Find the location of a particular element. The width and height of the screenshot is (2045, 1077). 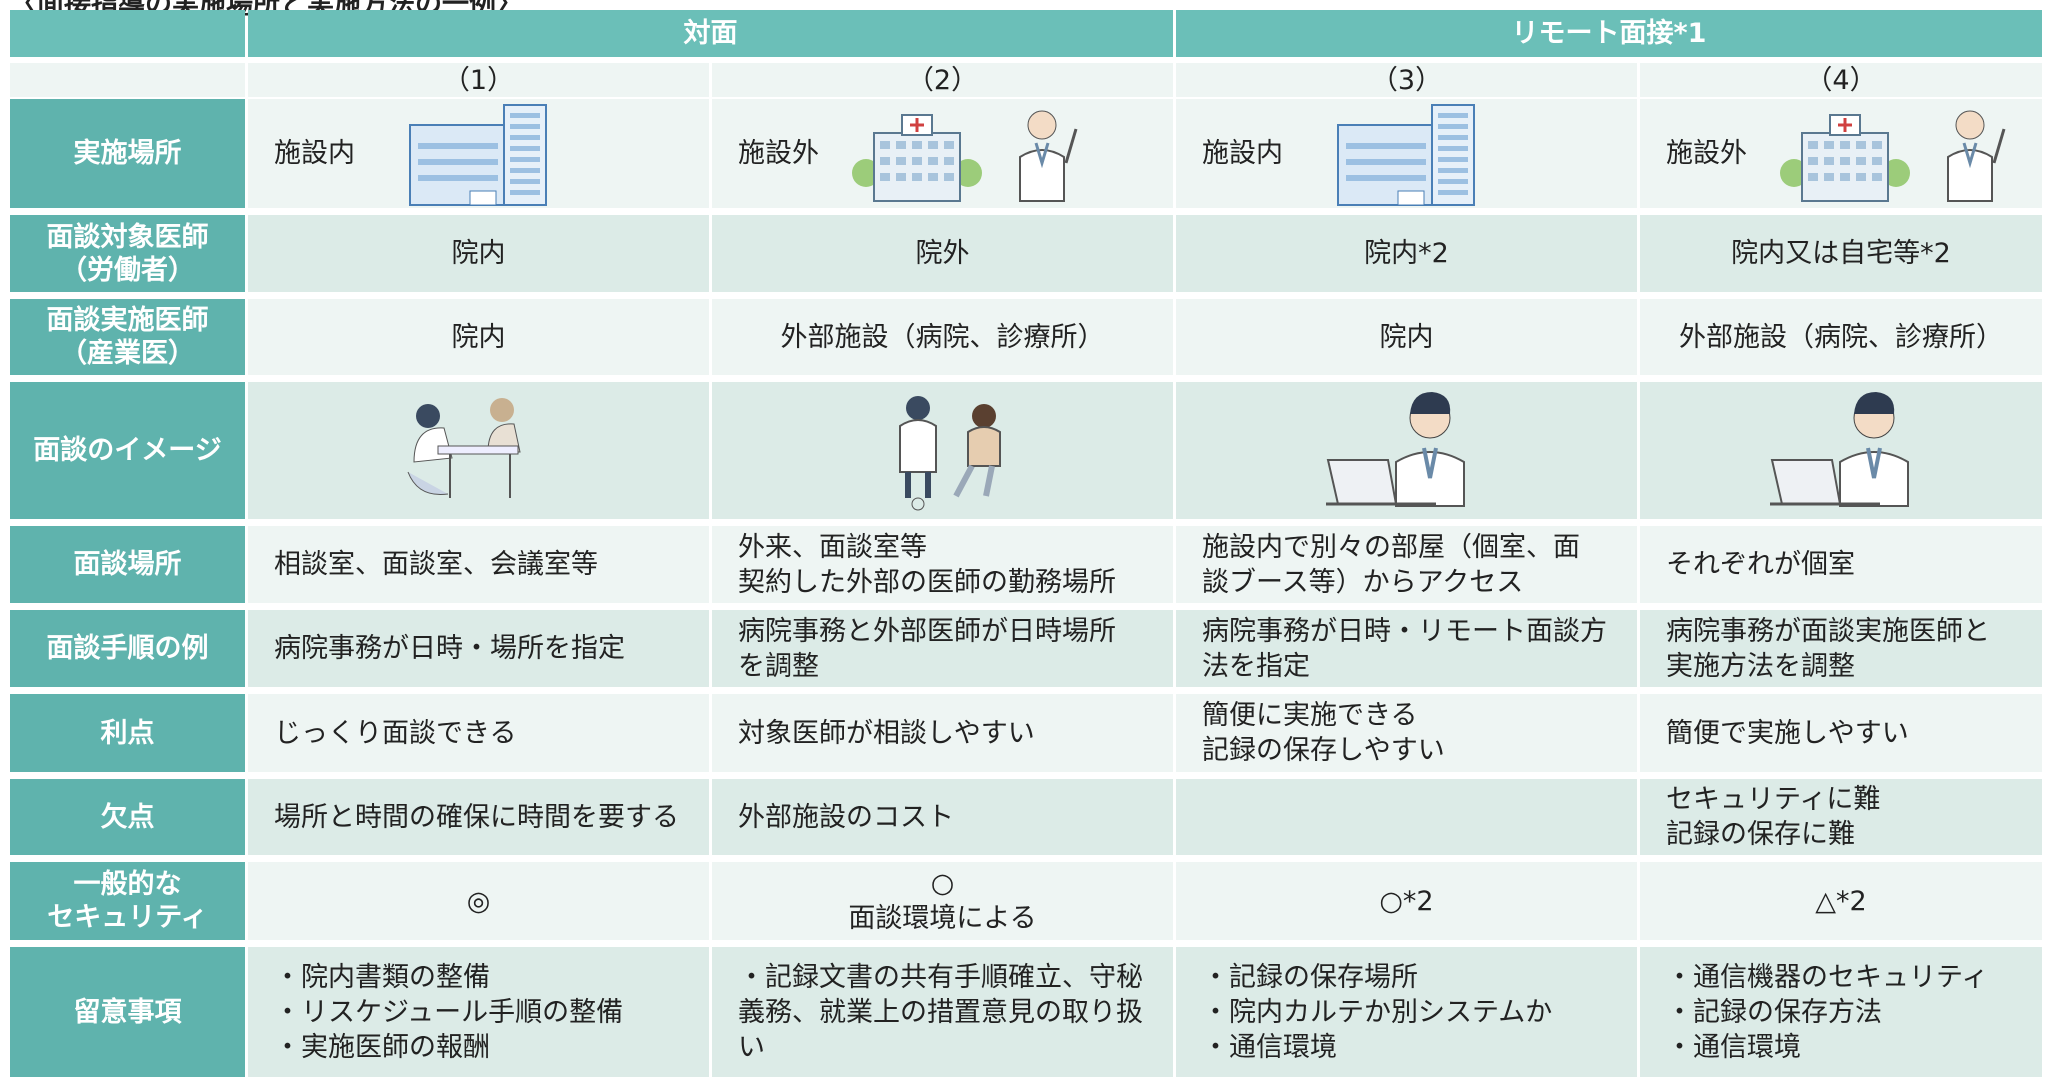

cell: リモート面接*1 is located at coordinates (1609, 33).